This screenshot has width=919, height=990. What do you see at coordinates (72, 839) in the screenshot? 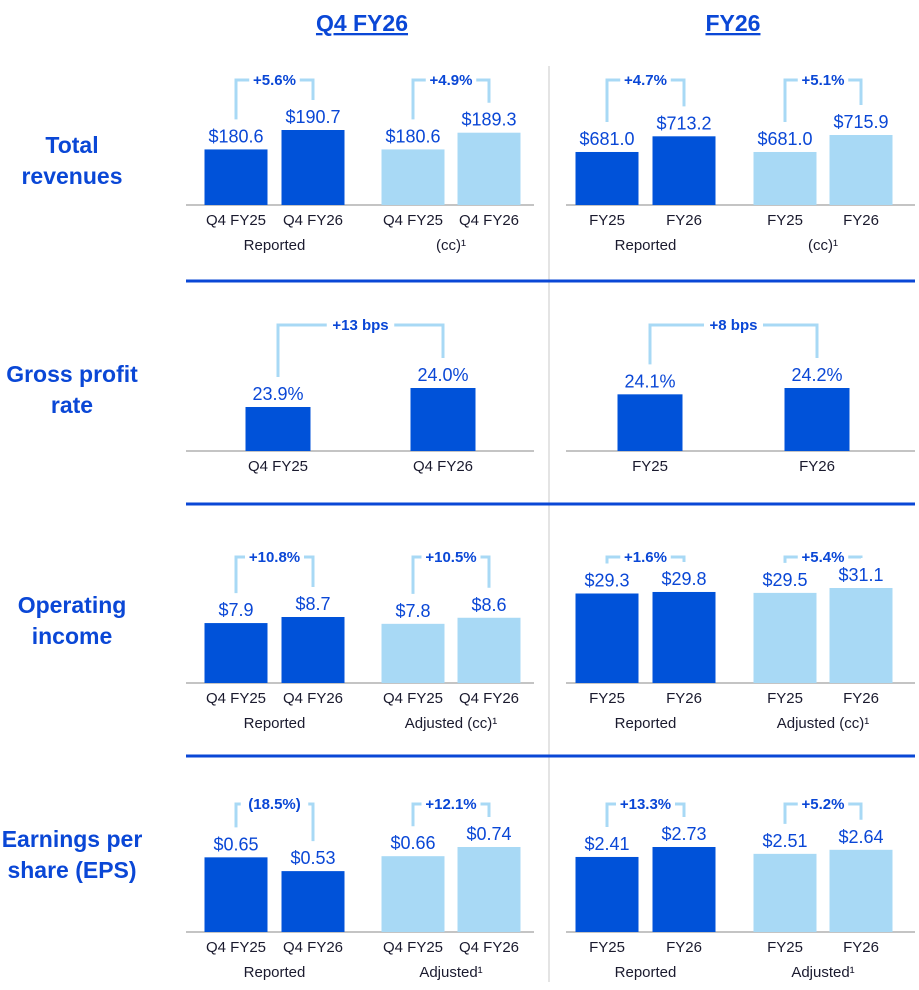
I see `row-label: Earnings per` at bounding box center [72, 839].